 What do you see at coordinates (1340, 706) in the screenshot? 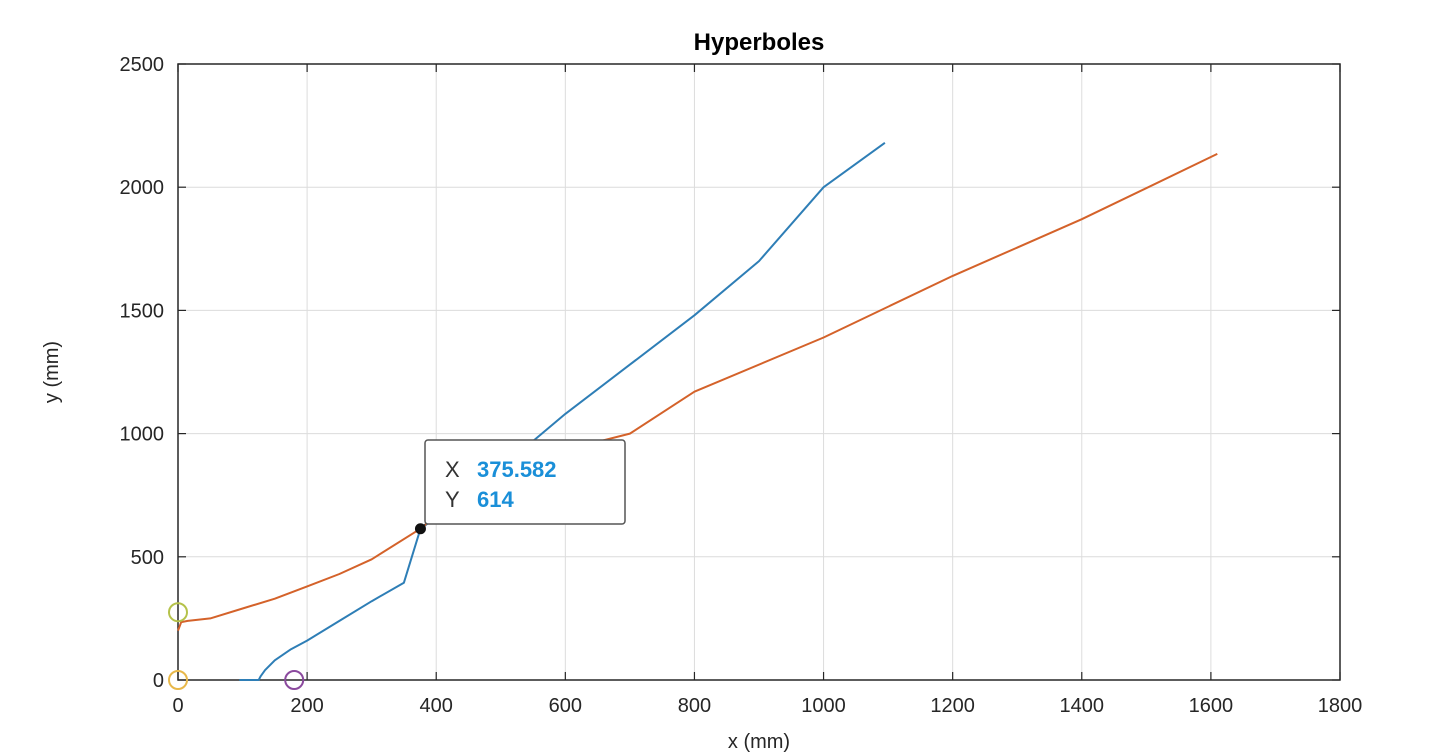
I see `x-tick-label: 1800` at bounding box center [1340, 706].